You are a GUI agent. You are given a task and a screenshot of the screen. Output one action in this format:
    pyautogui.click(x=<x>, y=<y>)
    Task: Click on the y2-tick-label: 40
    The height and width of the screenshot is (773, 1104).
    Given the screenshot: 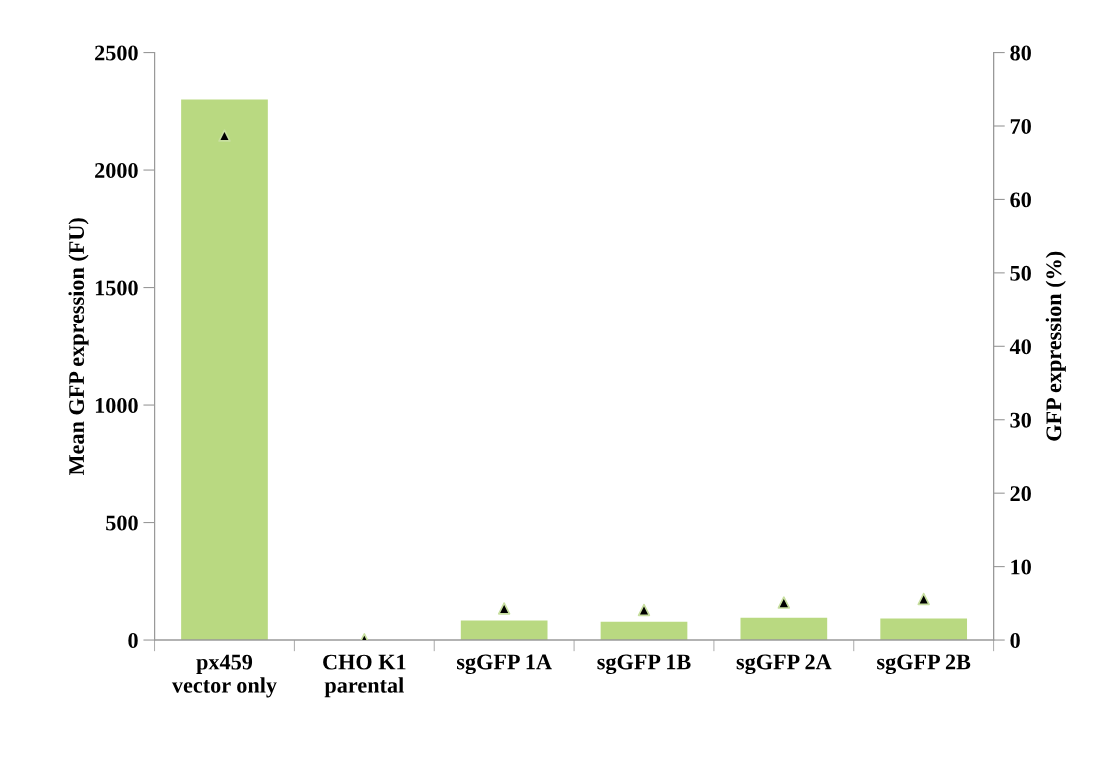 What is the action you would take?
    pyautogui.click(x=1020, y=347)
    